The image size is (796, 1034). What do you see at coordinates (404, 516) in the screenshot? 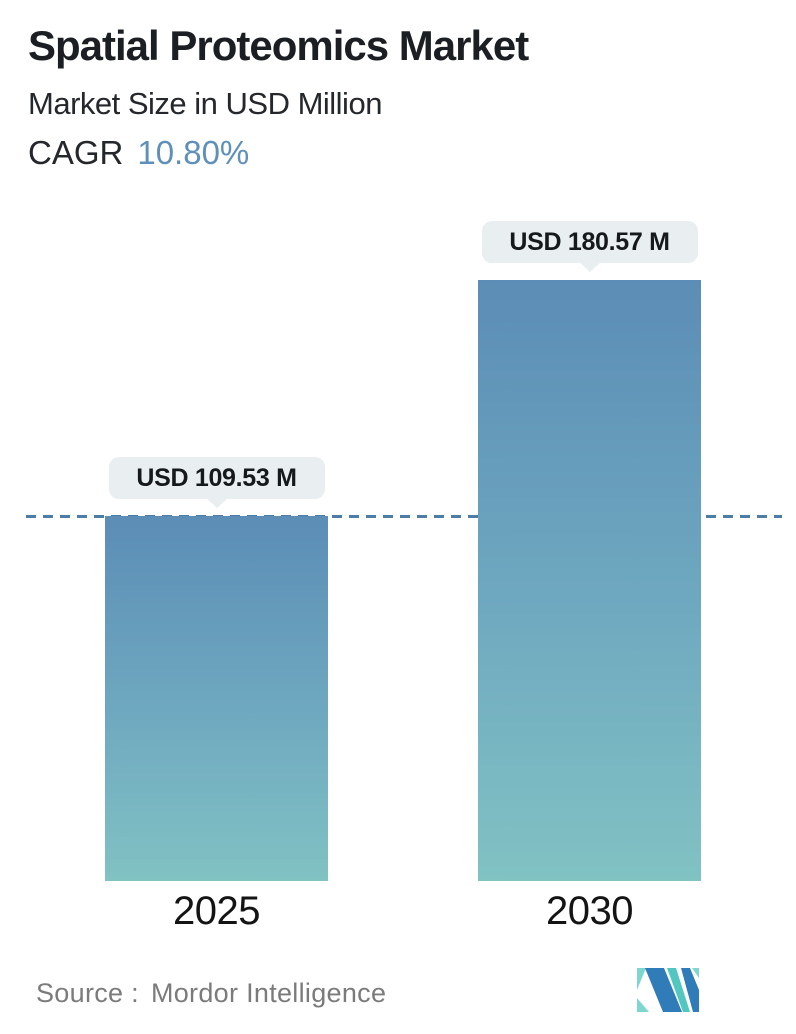
I see `reference-dashed-line` at bounding box center [404, 516].